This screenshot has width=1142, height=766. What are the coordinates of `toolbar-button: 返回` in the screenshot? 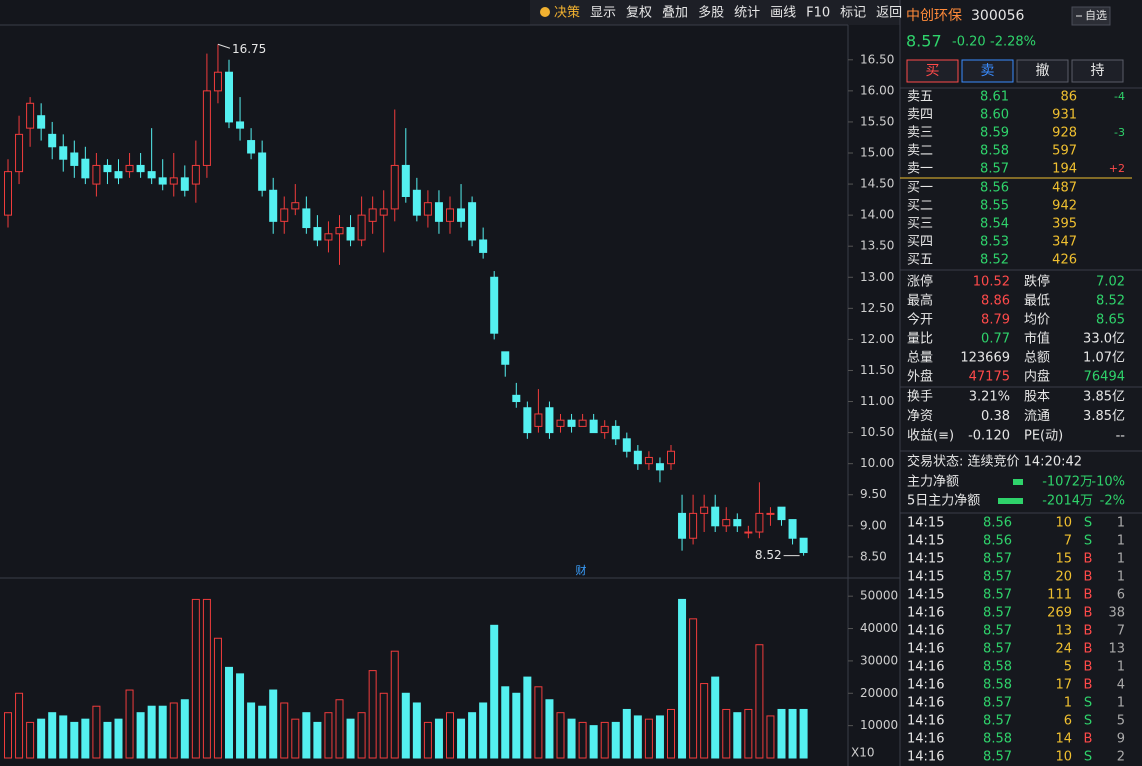 It's located at (889, 13).